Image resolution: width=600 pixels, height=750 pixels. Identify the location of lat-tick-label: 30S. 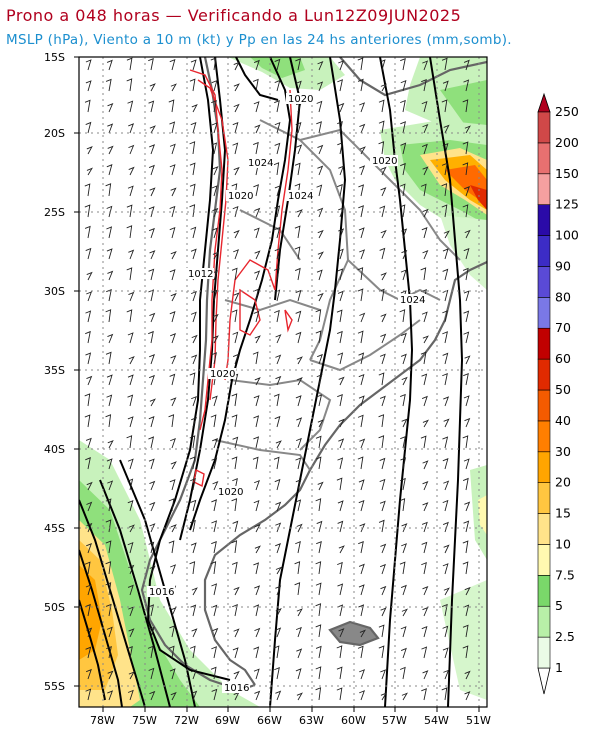
(54, 291).